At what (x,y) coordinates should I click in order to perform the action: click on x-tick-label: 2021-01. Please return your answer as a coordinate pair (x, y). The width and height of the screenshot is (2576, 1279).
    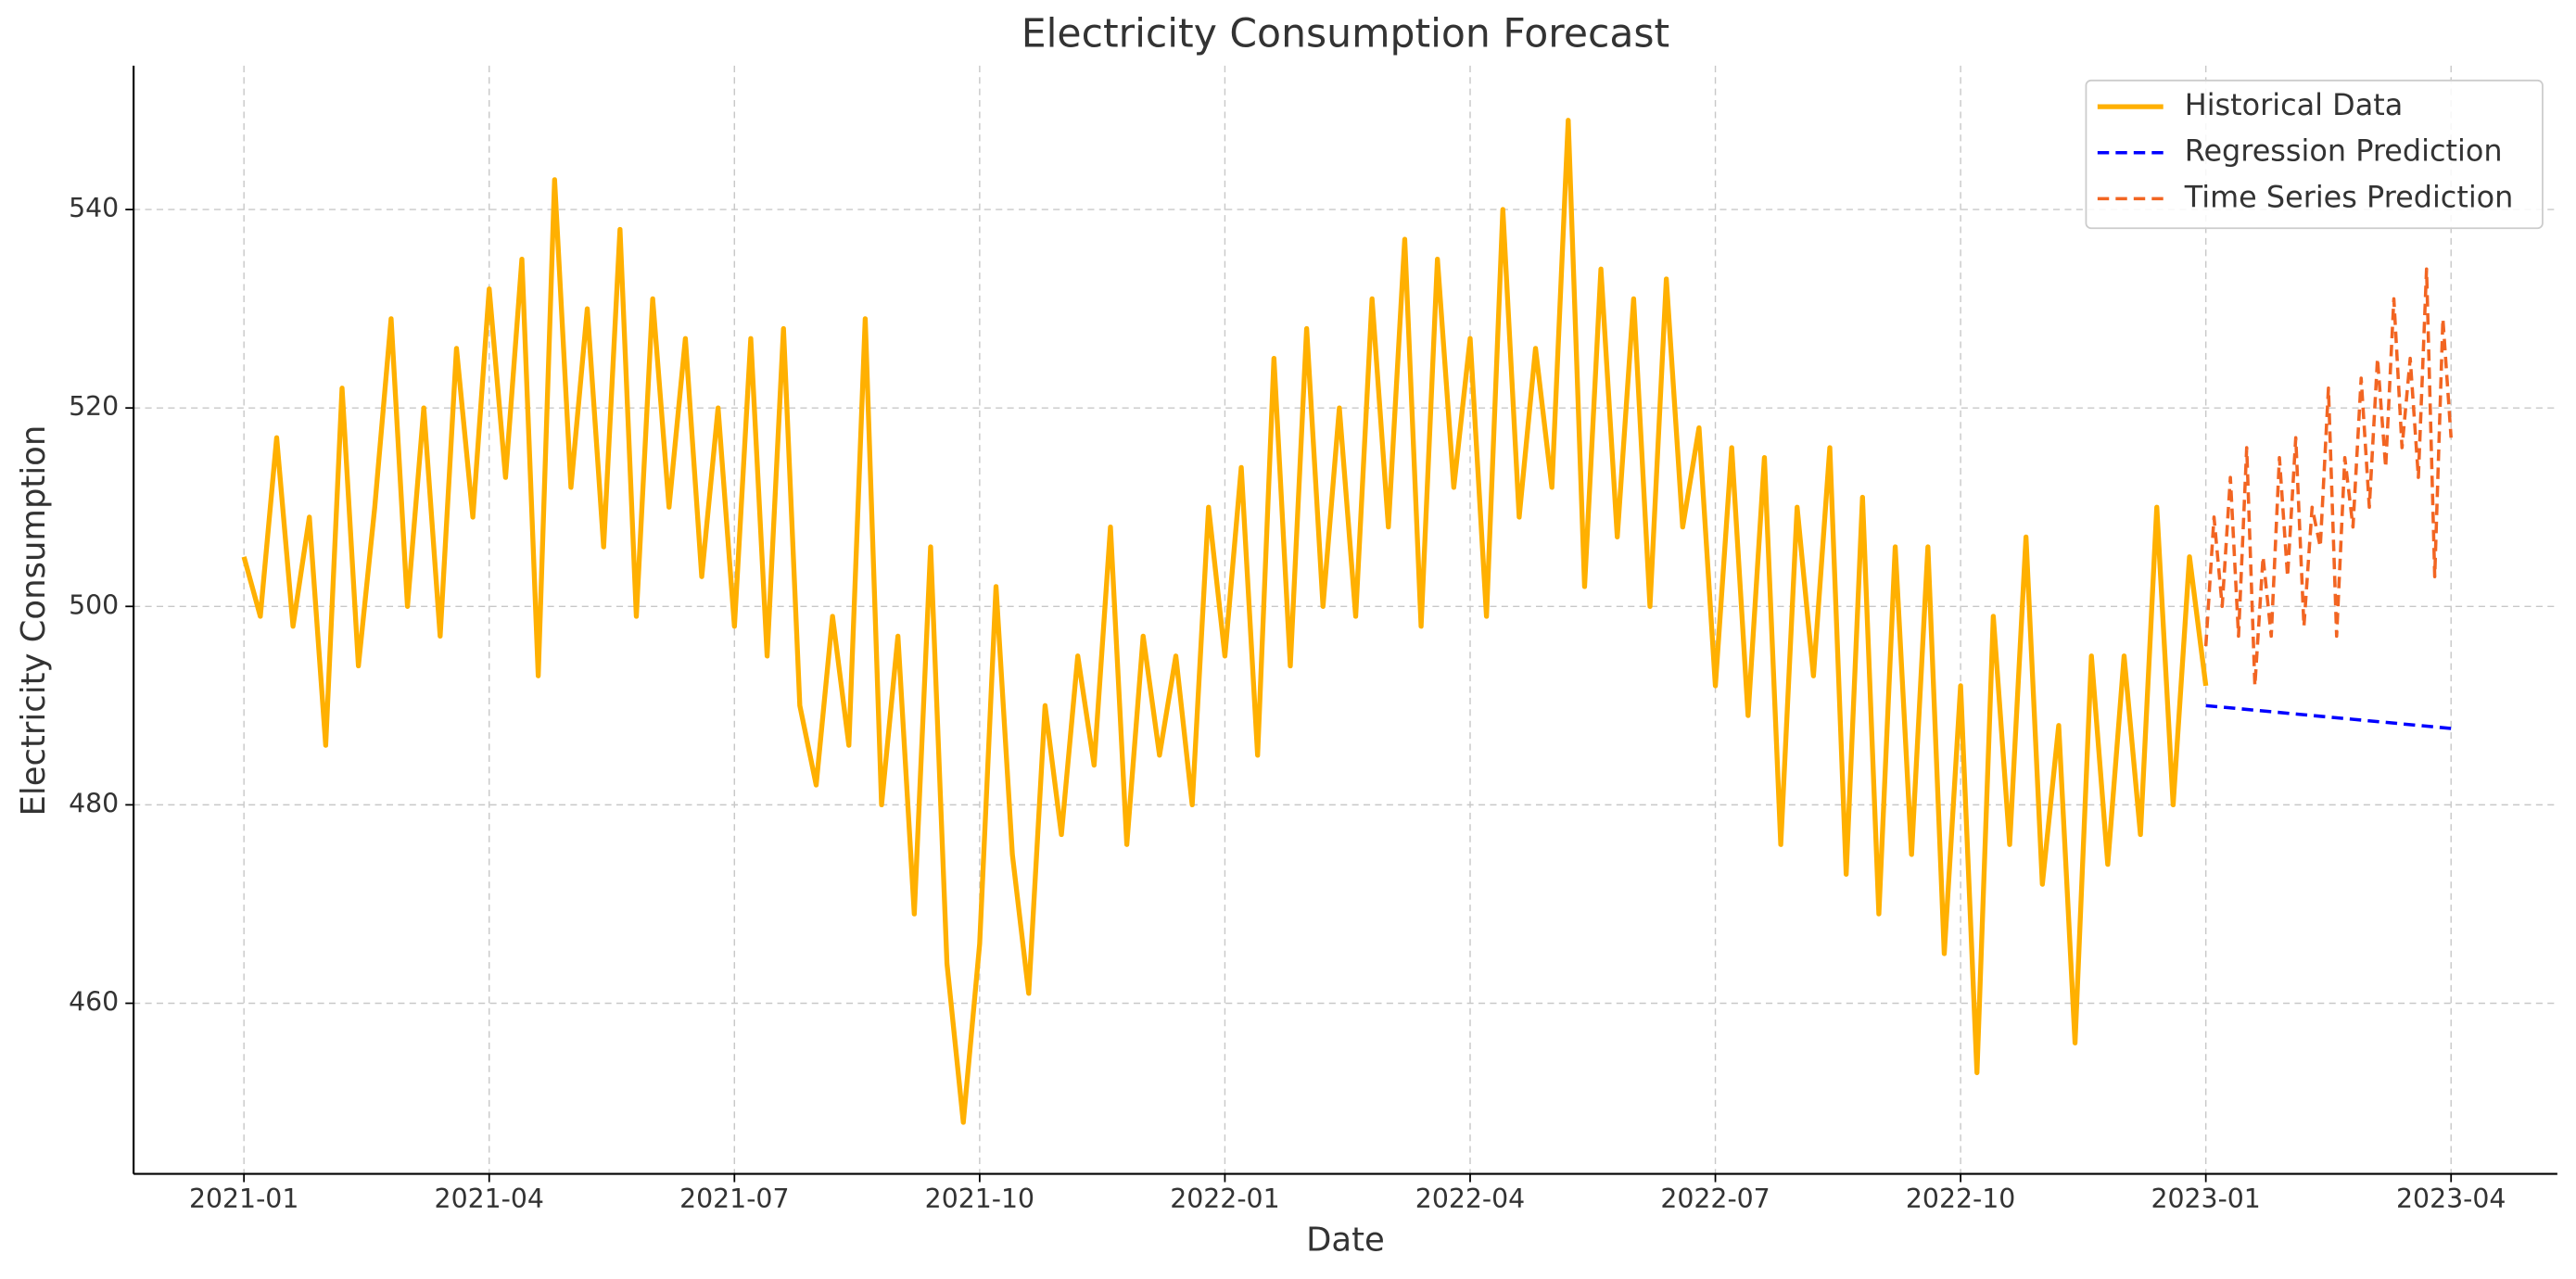
    Looking at the image, I should click on (244, 1199).